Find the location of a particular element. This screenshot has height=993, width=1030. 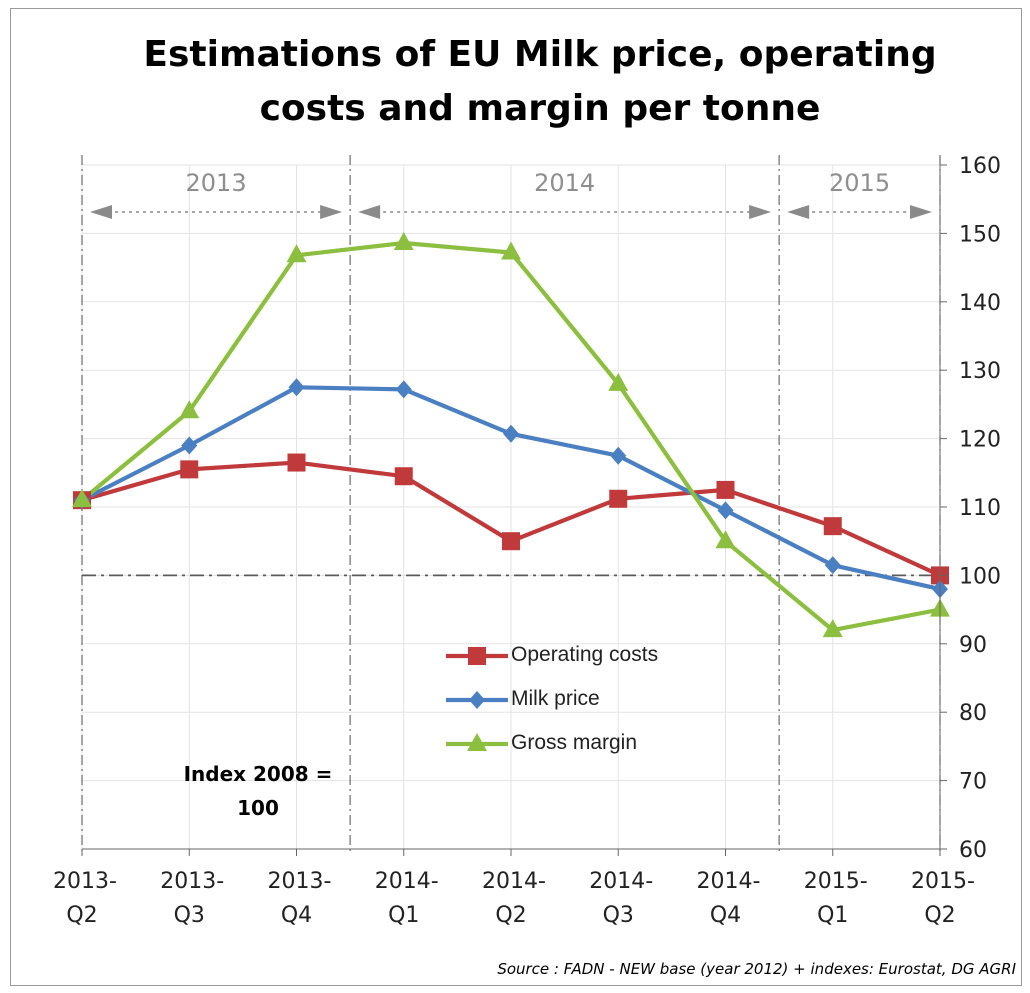

year-label: 2015 is located at coordinates (859, 183).